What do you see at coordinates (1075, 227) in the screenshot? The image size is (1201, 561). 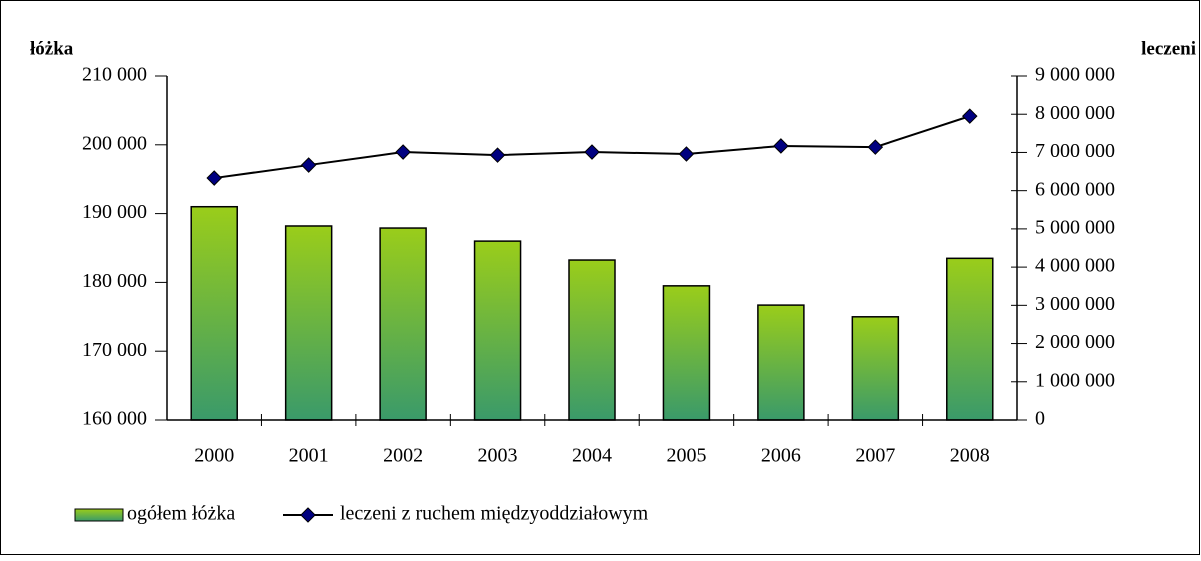 I see `y2-tick-label: 5 000 000` at bounding box center [1075, 227].